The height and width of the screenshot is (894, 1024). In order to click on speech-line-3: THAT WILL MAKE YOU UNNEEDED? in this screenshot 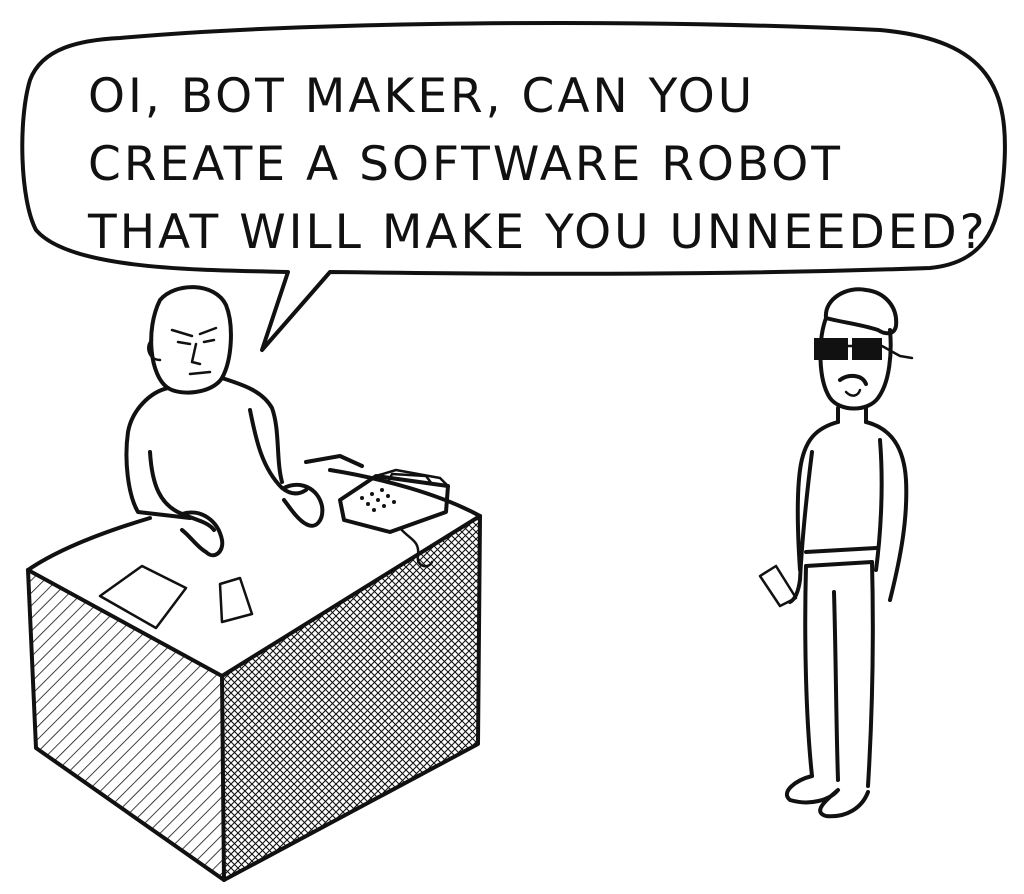, I will do `click(537, 232)`.